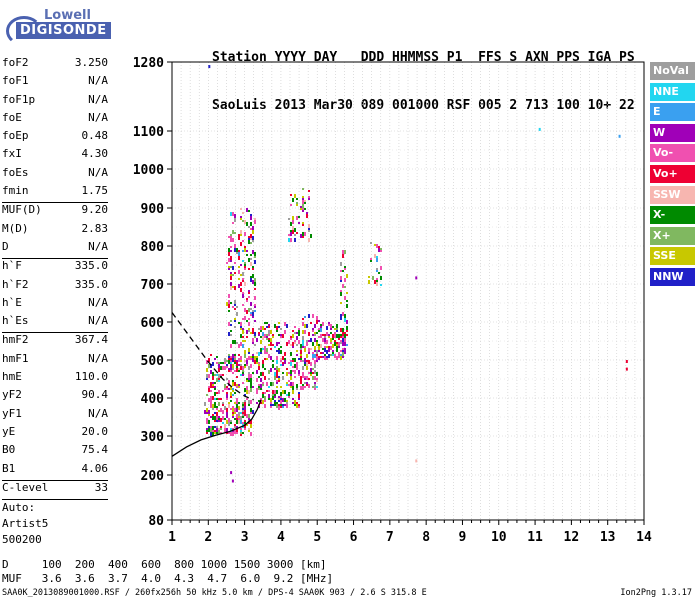 This screenshot has height=600, width=700. What do you see at coordinates (55, 434) in the screenshot?
I see `param-row: yE 20.0` at bounding box center [55, 434].